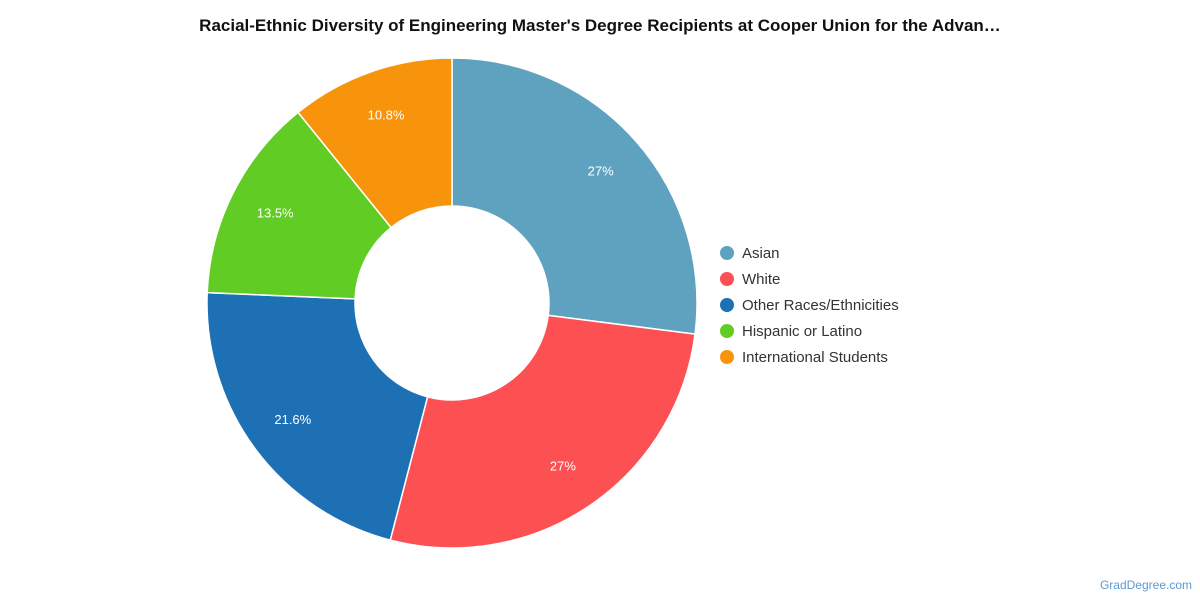 The height and width of the screenshot is (600, 1200). What do you see at coordinates (292, 419) in the screenshot?
I see `slice-label: 21.6%` at bounding box center [292, 419].